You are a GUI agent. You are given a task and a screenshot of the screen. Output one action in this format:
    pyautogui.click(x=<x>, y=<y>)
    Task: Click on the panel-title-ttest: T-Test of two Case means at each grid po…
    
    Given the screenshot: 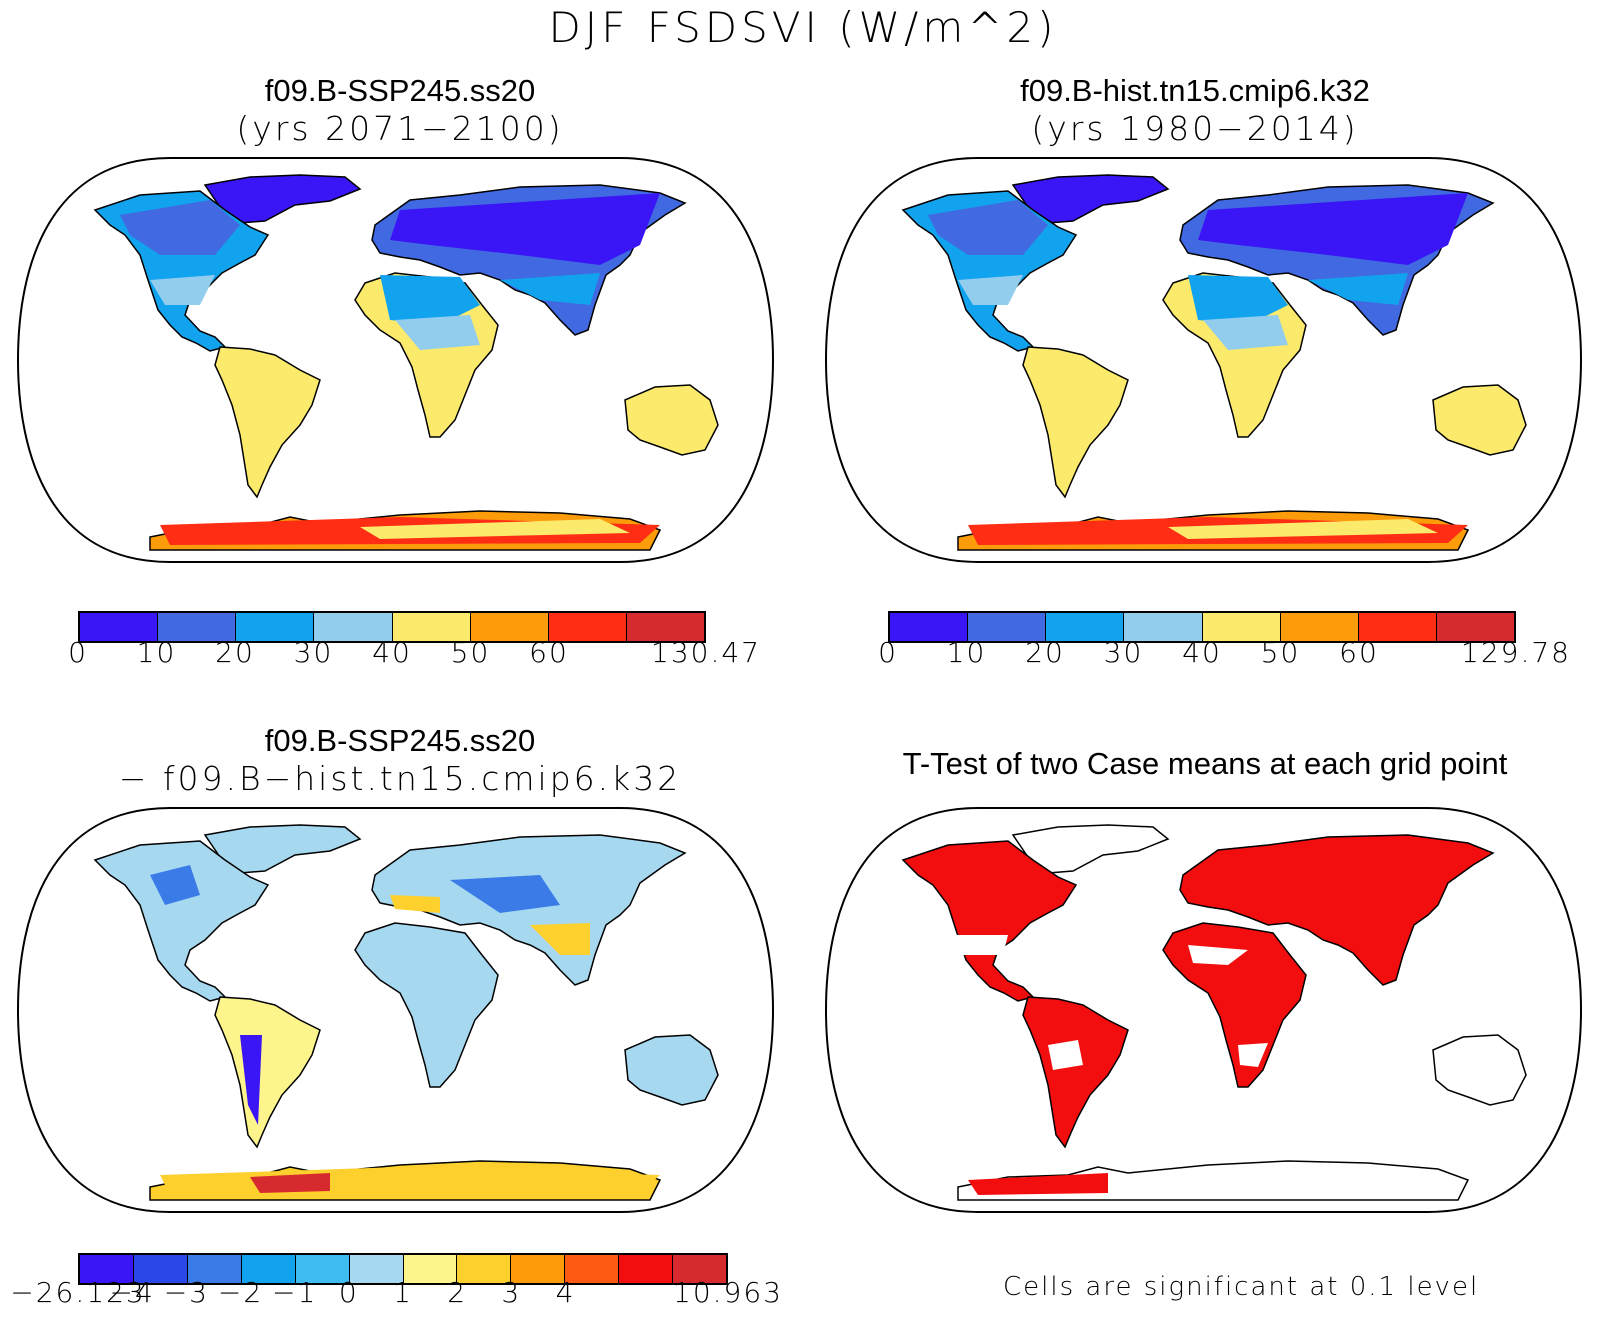 What is the action you would take?
    pyautogui.click(x=1203, y=764)
    